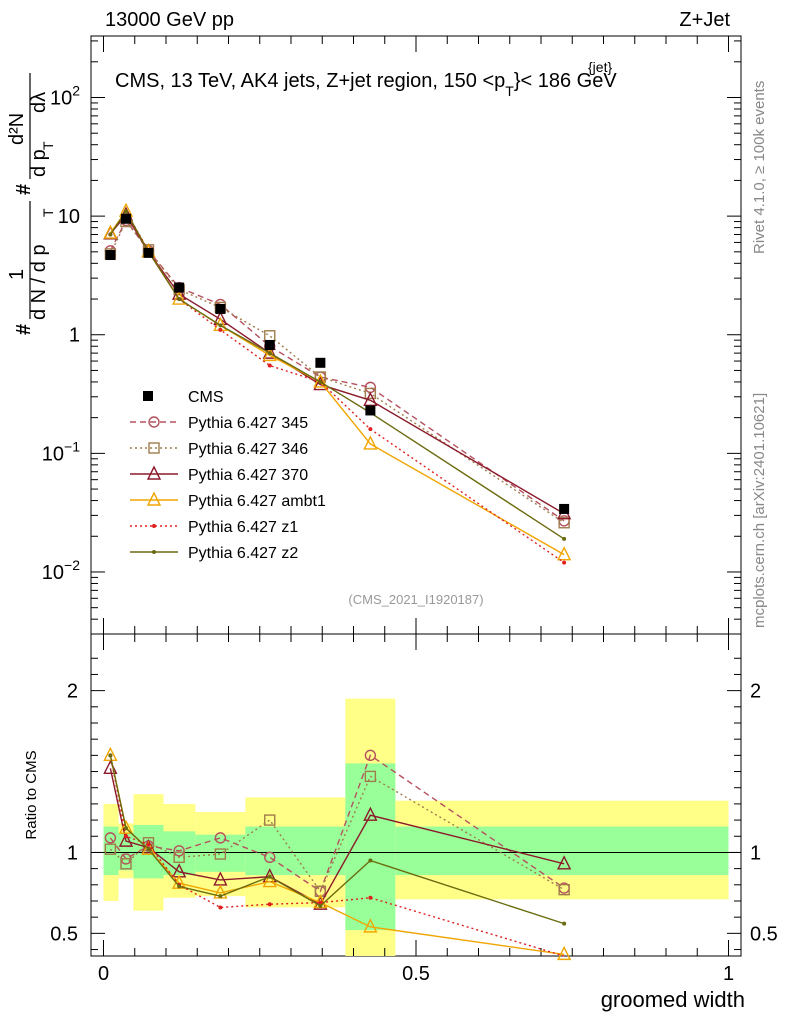 Image resolution: width=786 pixels, height=1029 pixels. Describe the element at coordinates (69, 217) in the screenshot. I see `y-tick-label: 10` at that location.